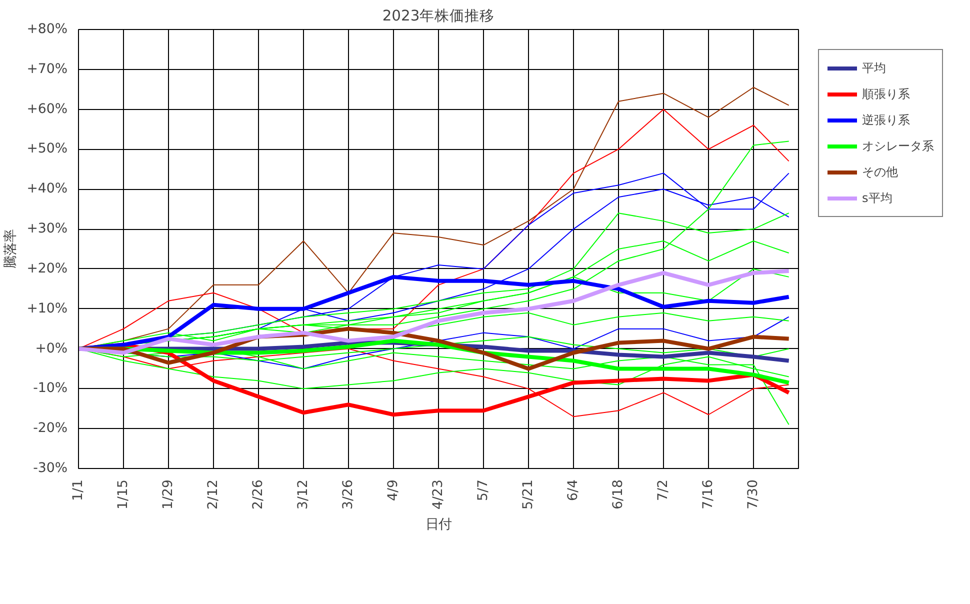 Image resolution: width=970 pixels, height=604 pixels. Describe the element at coordinates (663, 490) in the screenshot. I see `x-tick-label: 7/2` at that location.